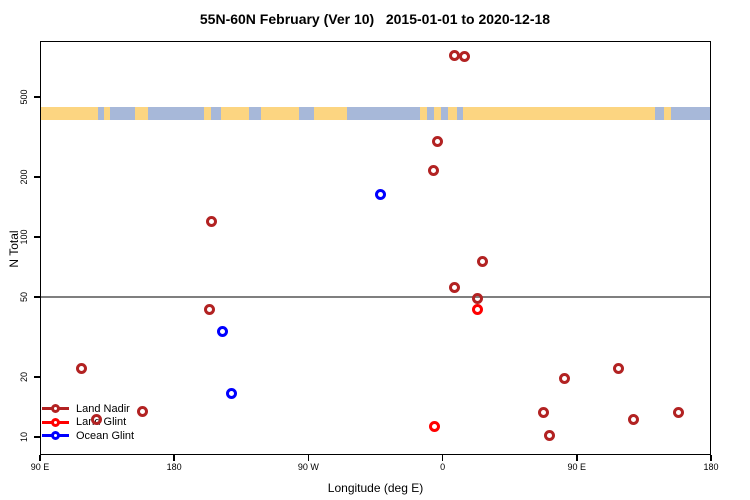 The height and width of the screenshot is (500, 750). Describe the element at coordinates (105, 435) in the screenshot. I see `legend-label: Ocean Glint` at that location.